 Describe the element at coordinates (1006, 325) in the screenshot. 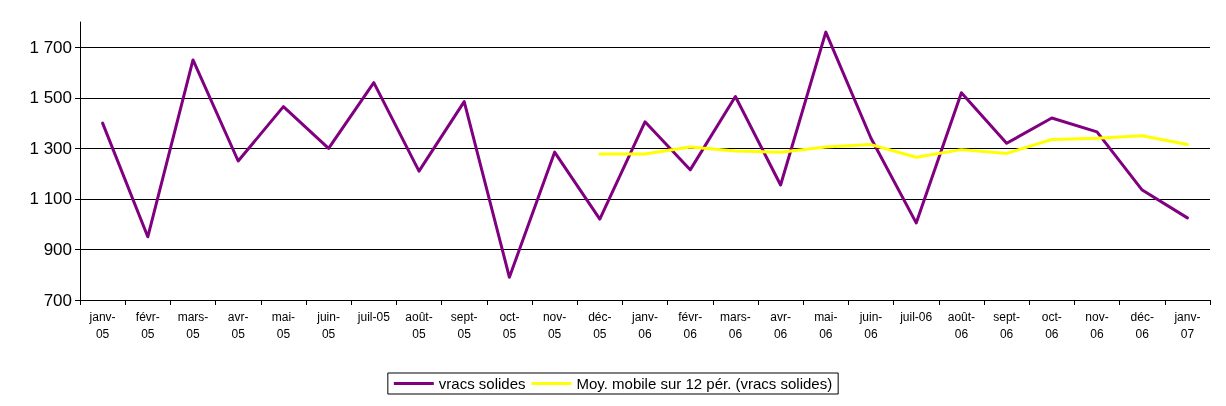

I see `x-tick-label: sept-06` at that location.